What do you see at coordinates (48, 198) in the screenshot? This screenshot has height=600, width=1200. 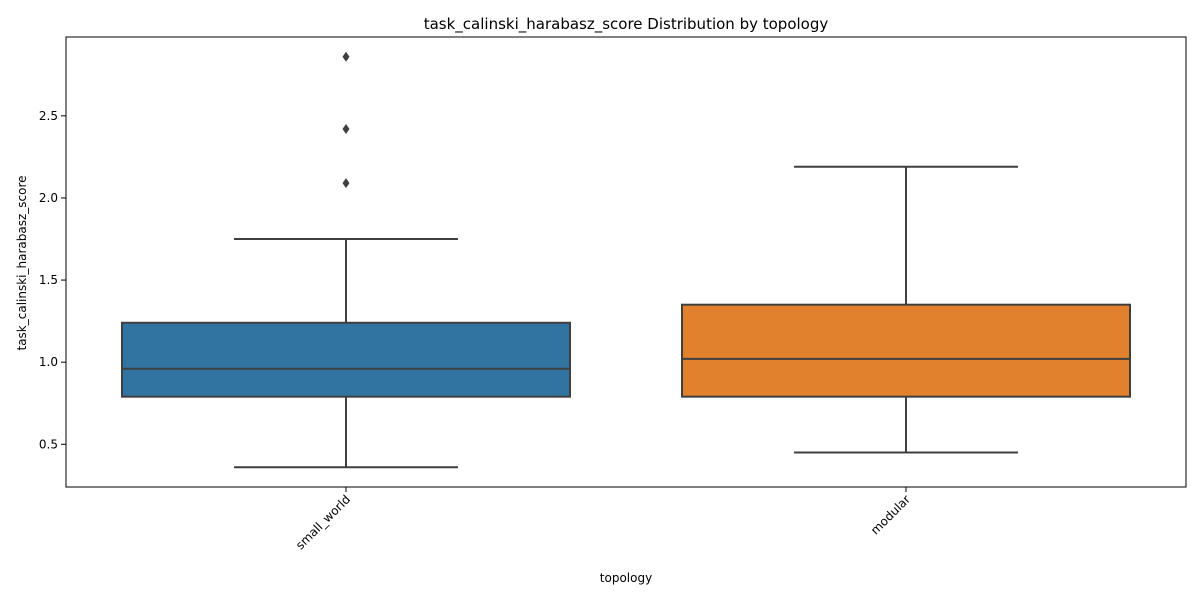 I see `y-tick-label: 2.0` at bounding box center [48, 198].